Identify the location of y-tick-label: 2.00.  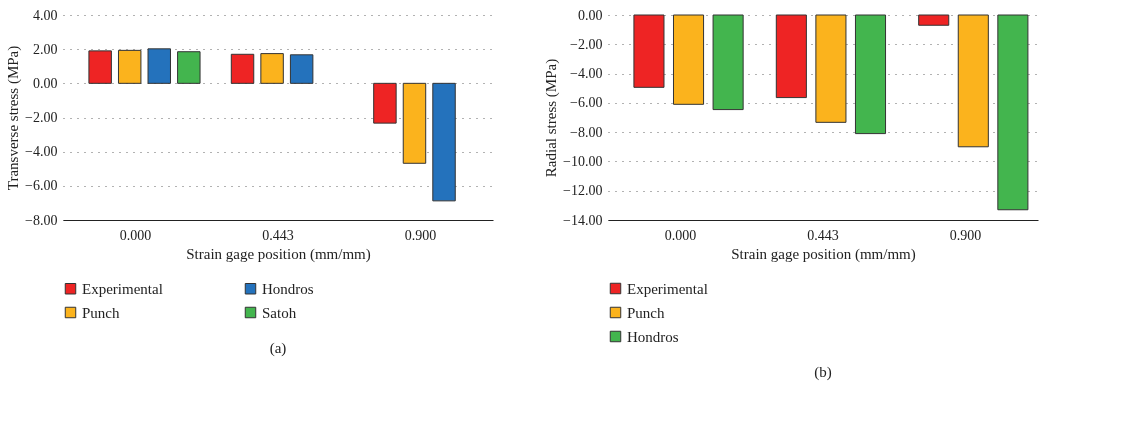
(45, 49).